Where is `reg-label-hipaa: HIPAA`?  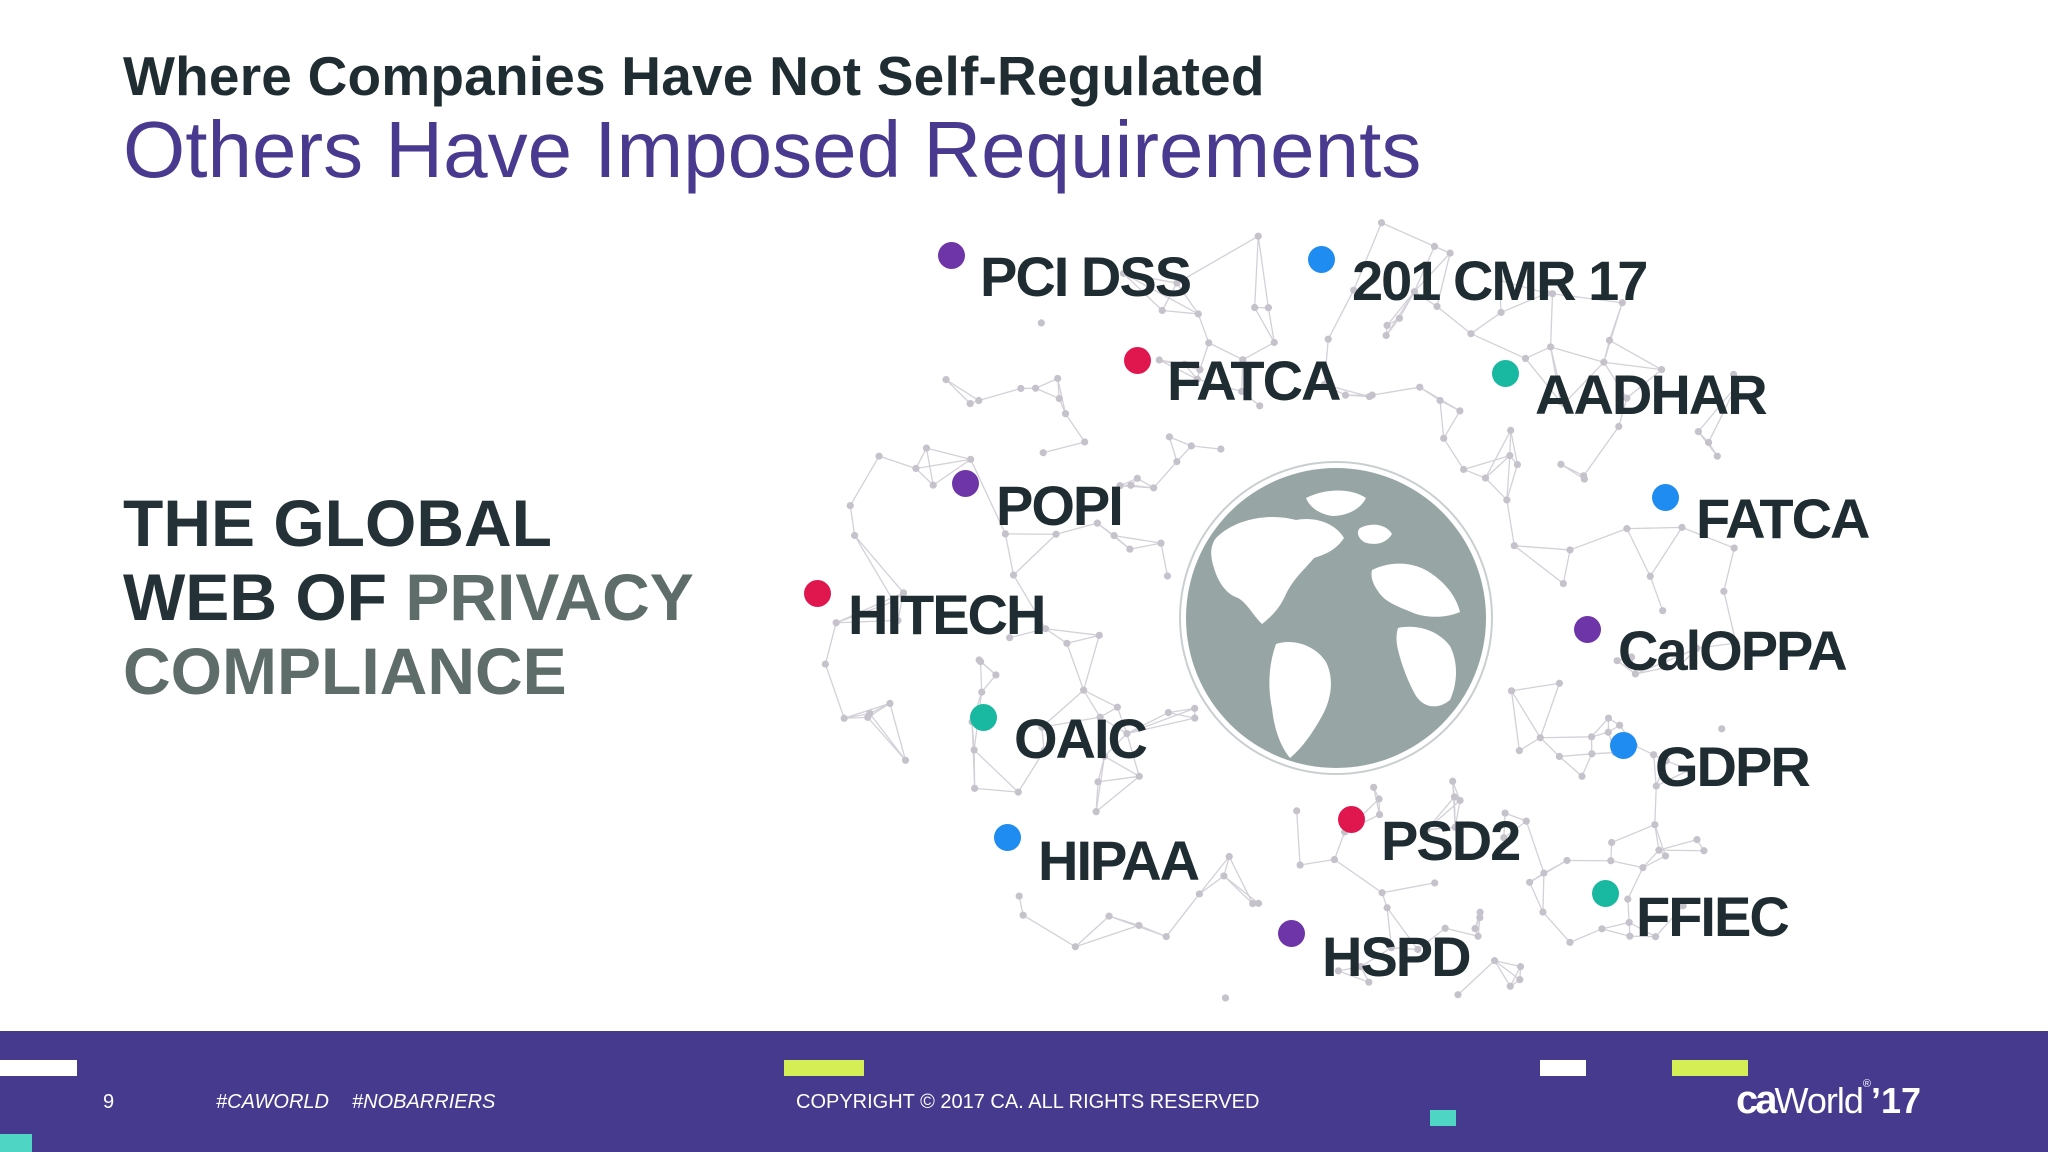 reg-label-hipaa: HIPAA is located at coordinates (1119, 860).